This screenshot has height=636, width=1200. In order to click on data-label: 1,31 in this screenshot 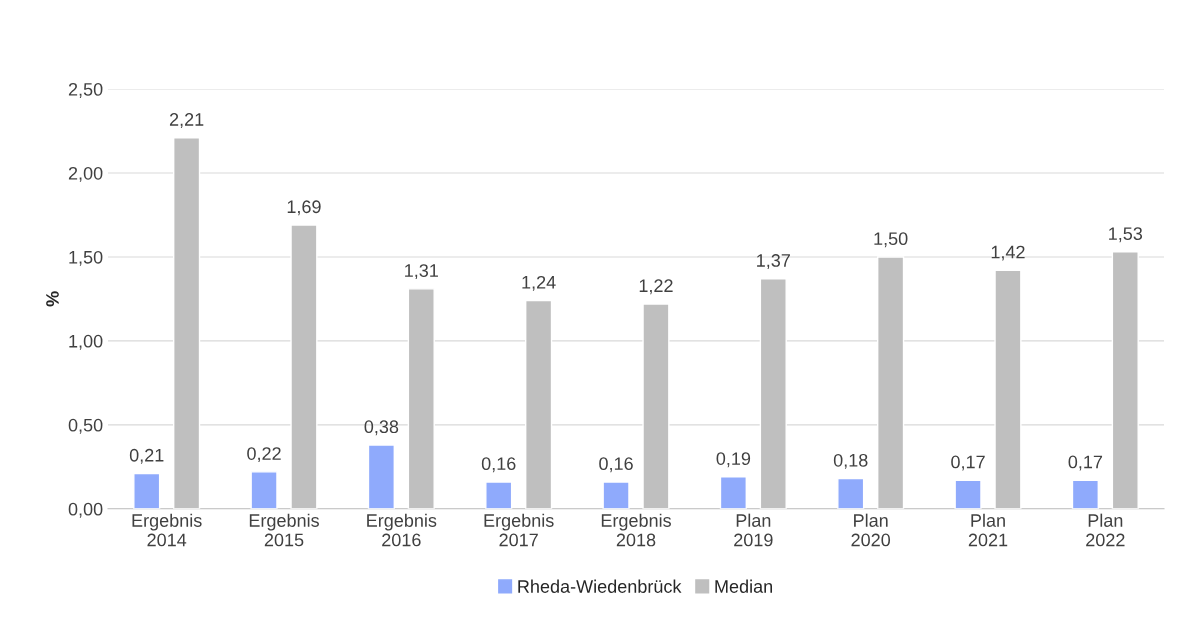, I will do `click(421, 272)`.